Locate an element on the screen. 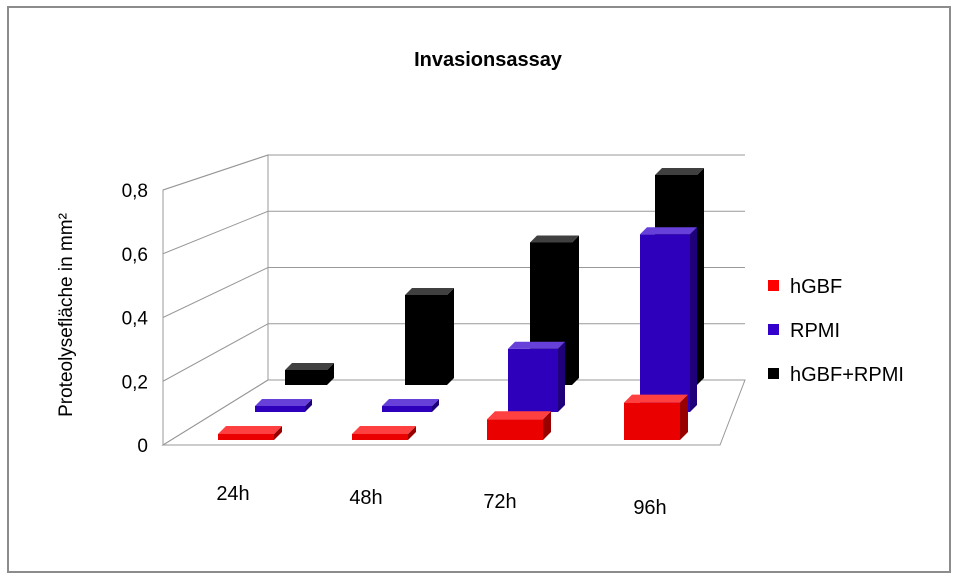  bar-hgbf-48h is located at coordinates (384, 433).